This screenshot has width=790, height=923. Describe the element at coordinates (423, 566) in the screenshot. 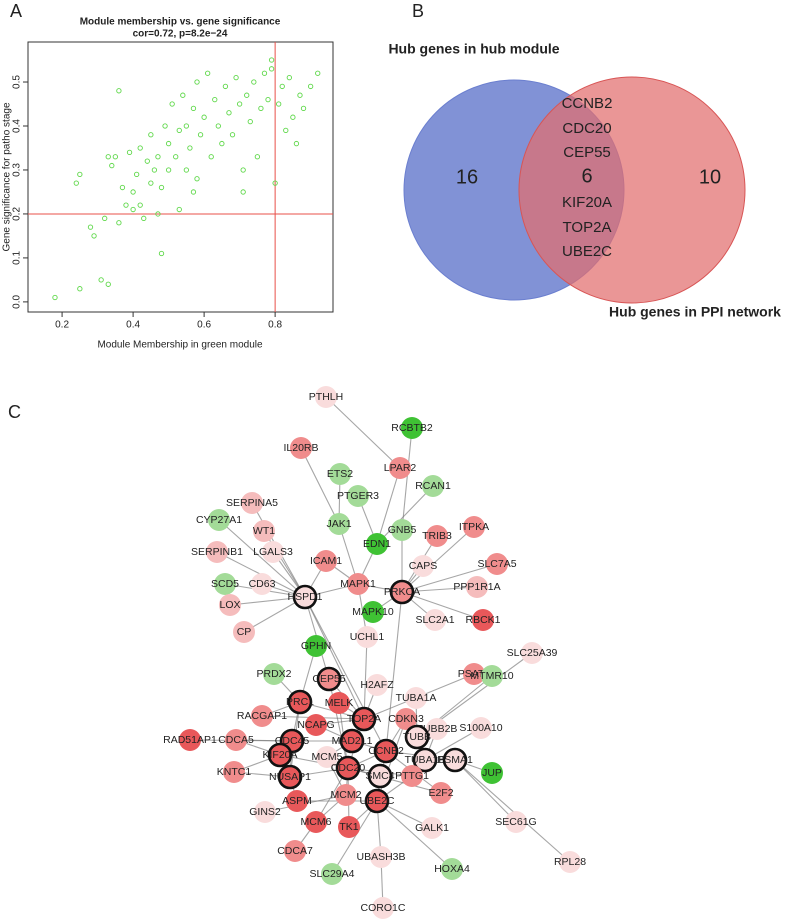

I see `node-label: CAPS` at that location.